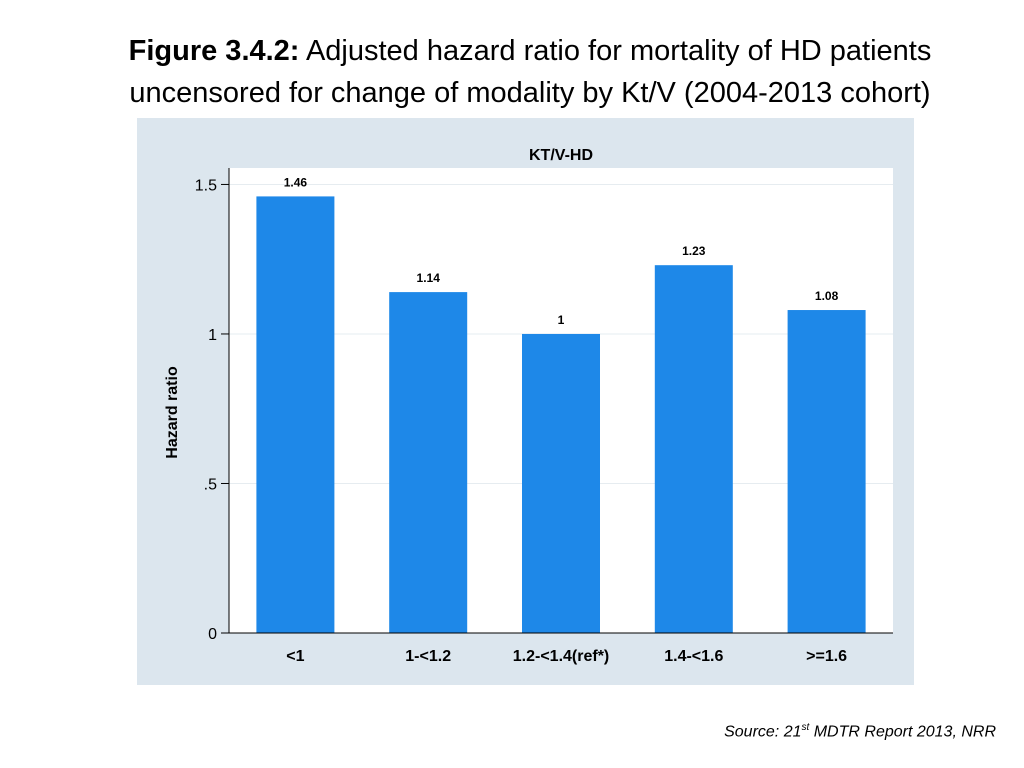 The height and width of the screenshot is (768, 1024). I want to click on x-tick-label: <1, so click(295, 656).